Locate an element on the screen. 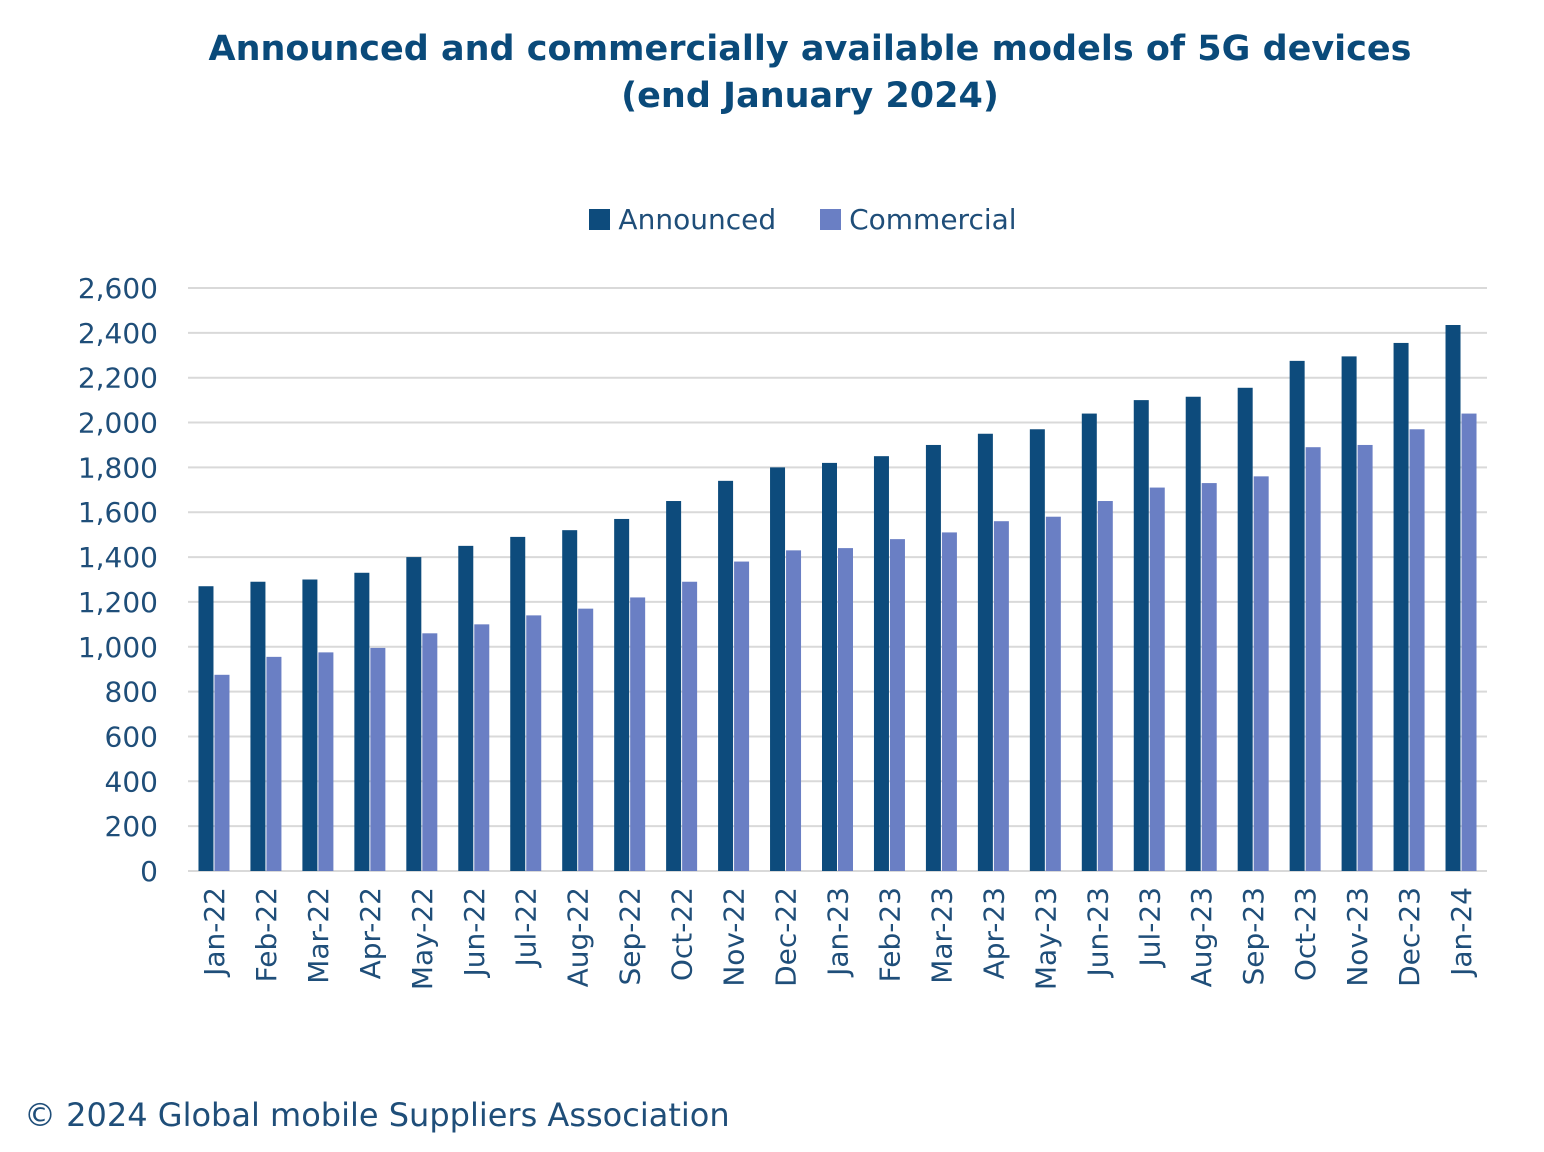 This screenshot has width=1544, height=1152. x-tick-label: Feb-22 is located at coordinates (266, 934).